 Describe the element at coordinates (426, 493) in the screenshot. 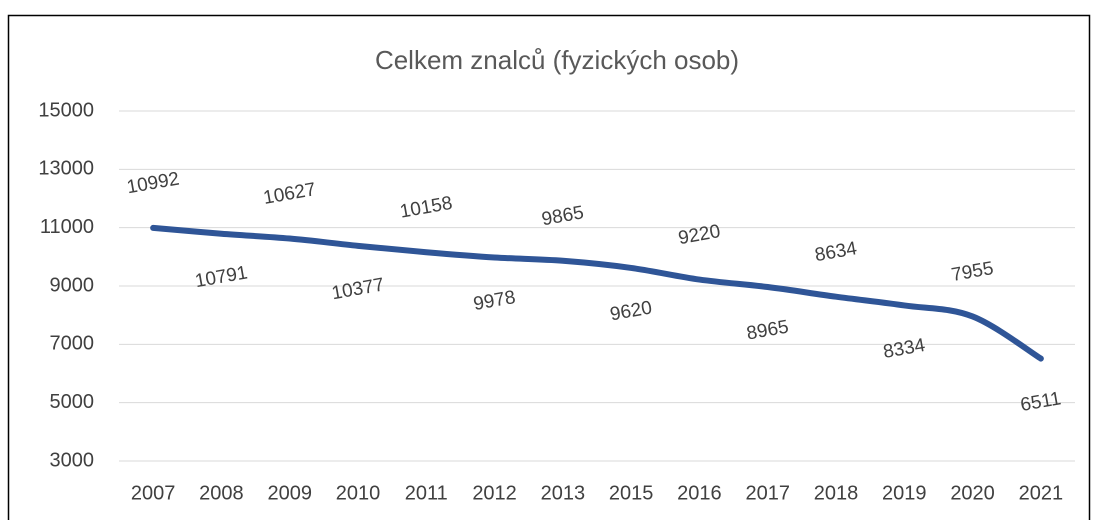

I see `x-tick-label: 2011` at that location.